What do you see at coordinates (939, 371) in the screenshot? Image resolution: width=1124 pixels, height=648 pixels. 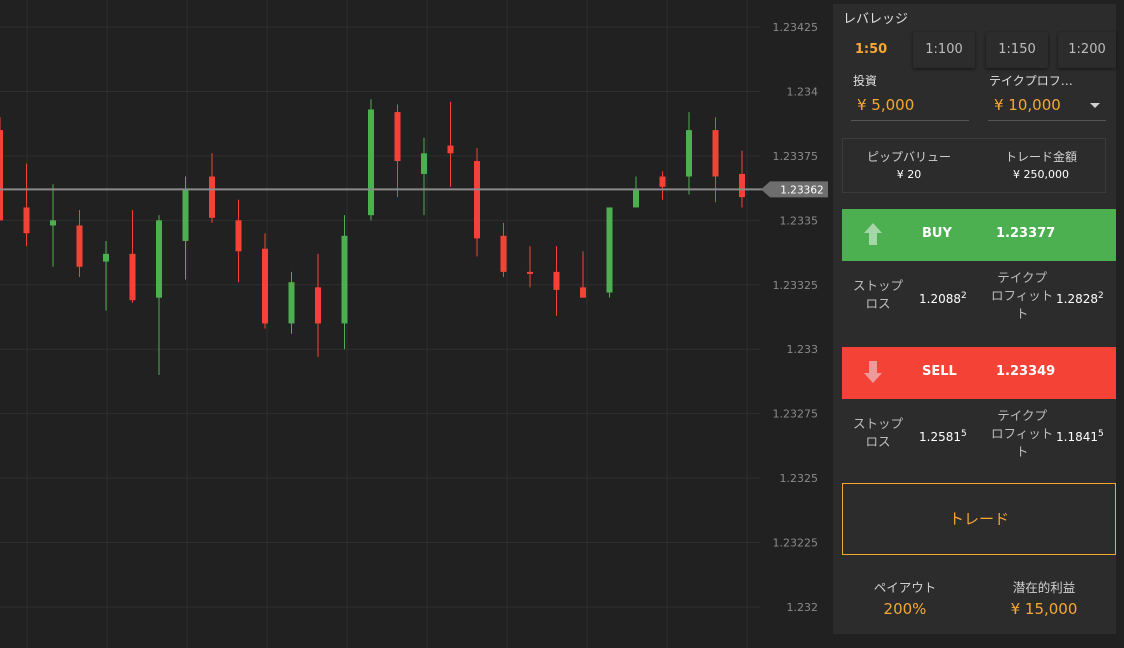 I see `sell-label: SELL` at bounding box center [939, 371].